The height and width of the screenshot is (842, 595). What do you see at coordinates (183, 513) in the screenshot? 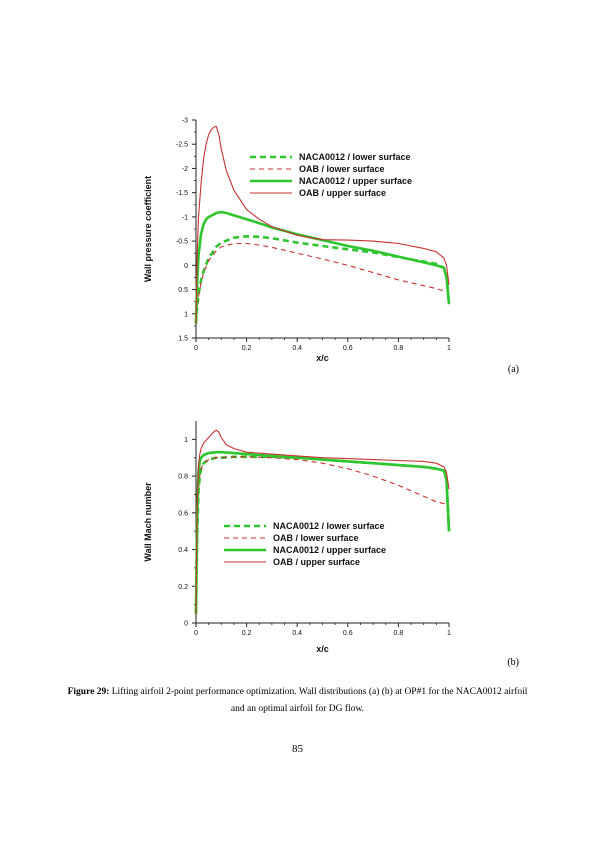
I see `y-tick-label: 0.6` at bounding box center [183, 513].